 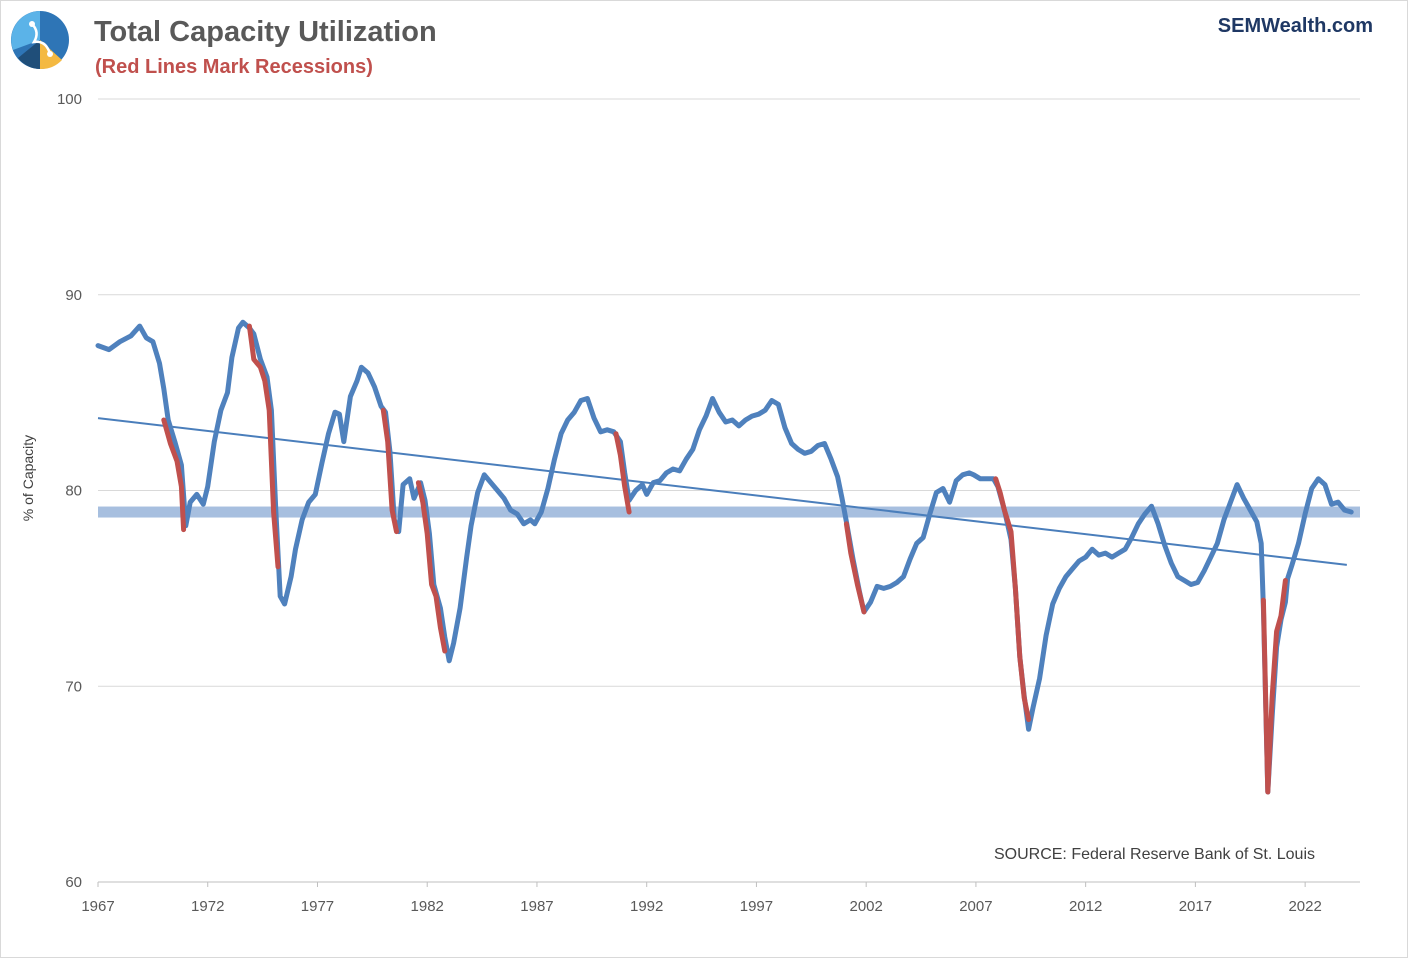 I want to click on brand-link: SEMWealth.com, so click(x=1295, y=26).